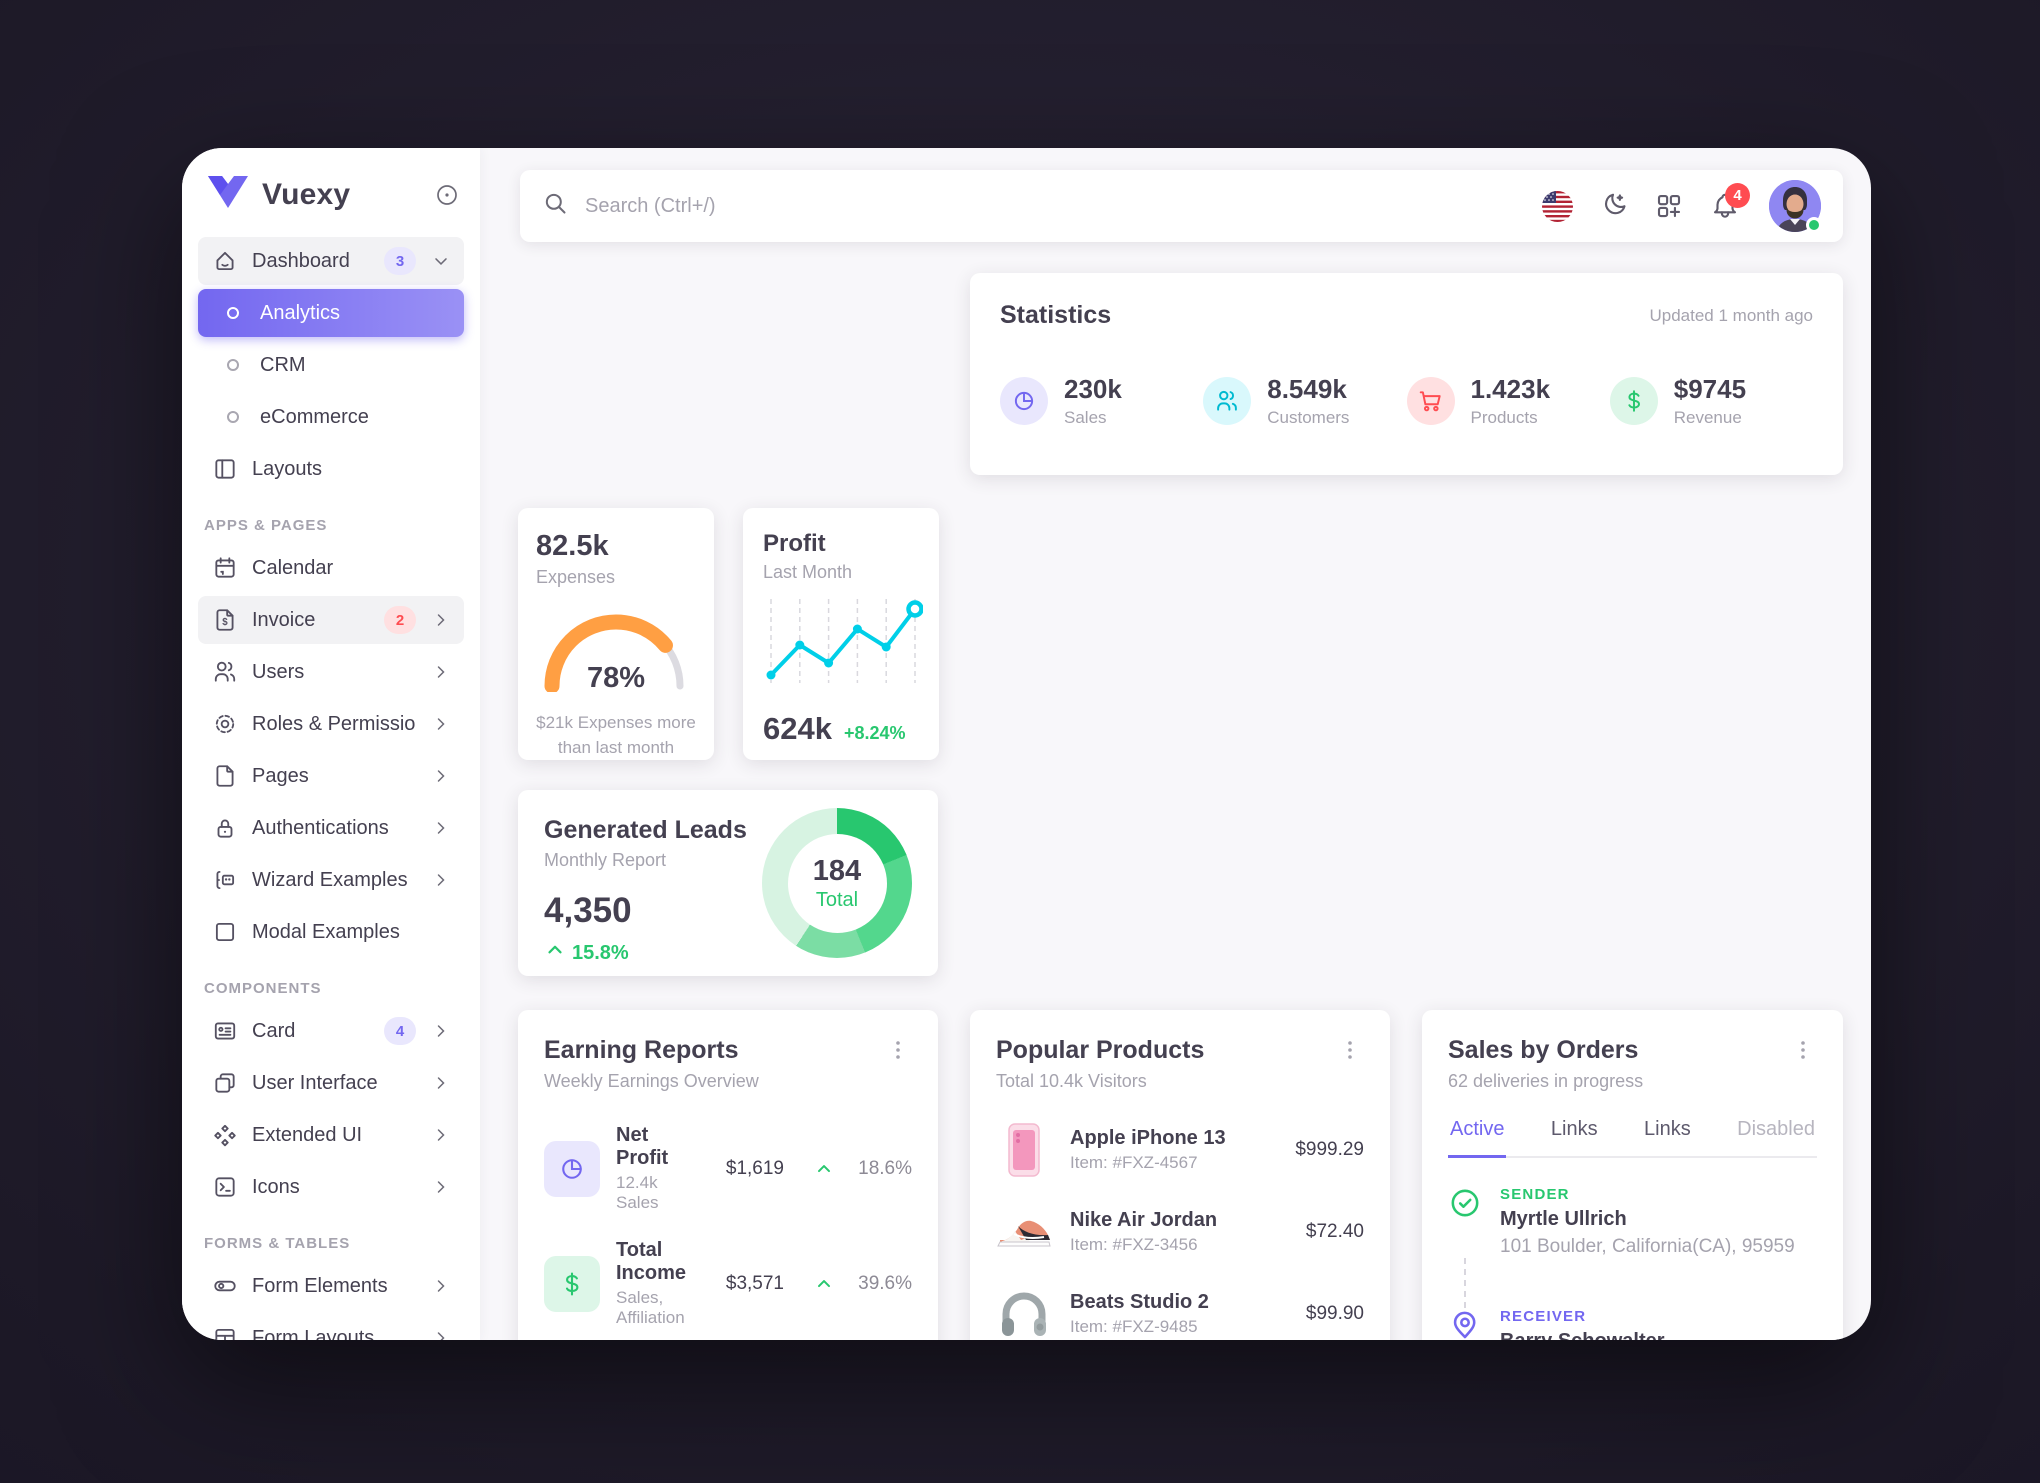 This screenshot has width=2040, height=1483. What do you see at coordinates (1134, 1326) in the screenshot?
I see `product-item-code: Item: #FXZ-9485` at bounding box center [1134, 1326].